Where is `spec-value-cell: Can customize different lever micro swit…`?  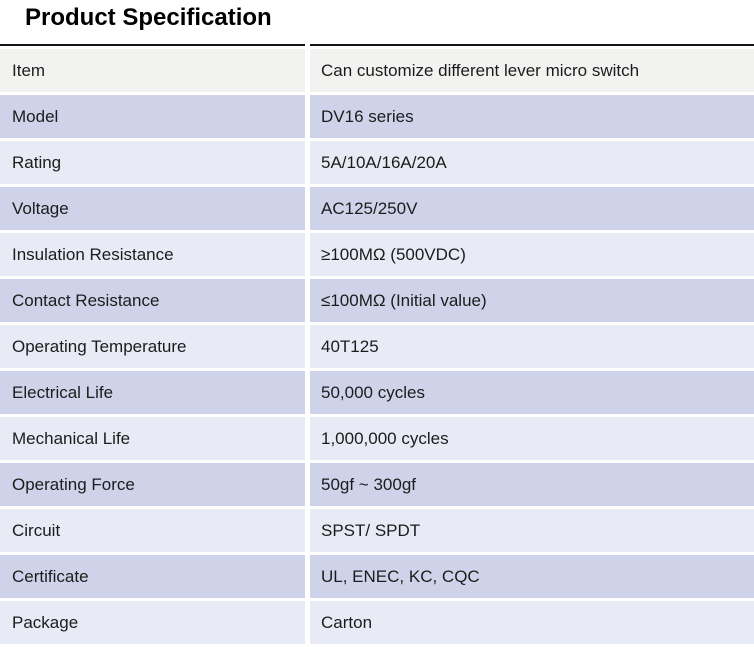
spec-value-cell: Can customize different lever micro swit… is located at coordinates (532, 70).